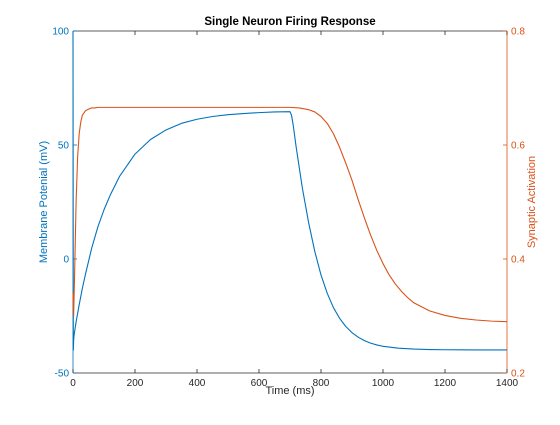 The image size is (560, 425). I want to click on x-tick-label: 1000, so click(383, 383).